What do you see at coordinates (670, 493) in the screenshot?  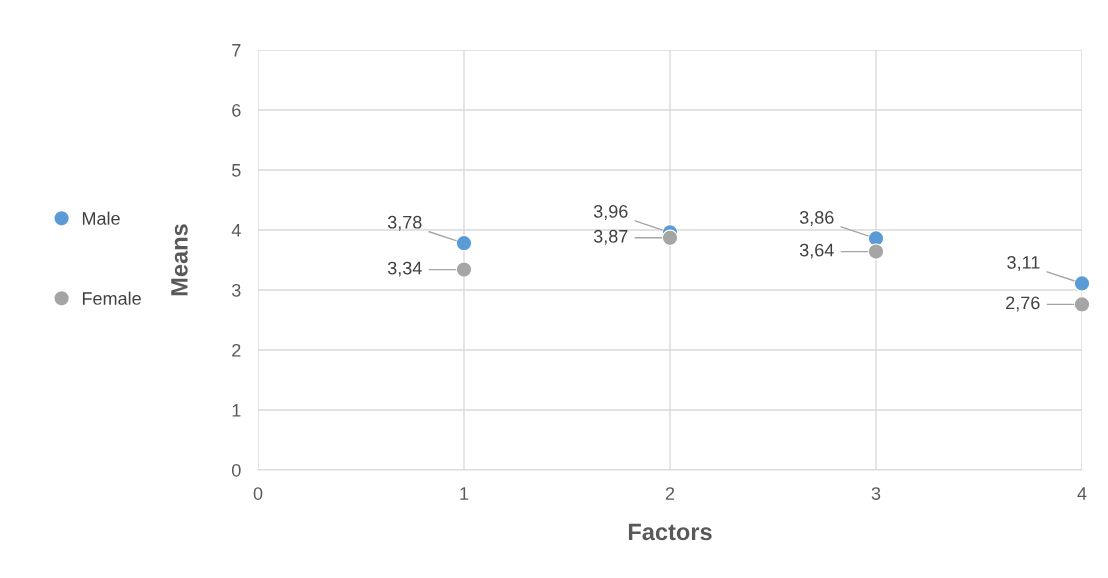 I see `x-tick-label: 2` at bounding box center [670, 493].